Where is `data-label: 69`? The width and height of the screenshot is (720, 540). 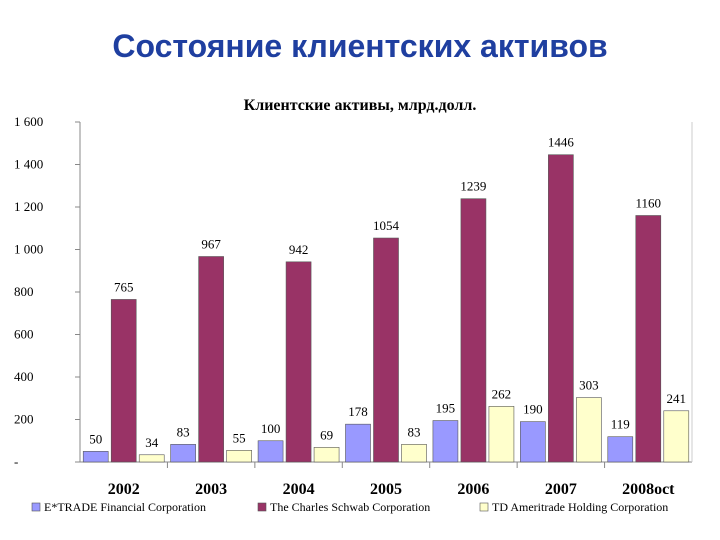 data-label: 69 is located at coordinates (326, 434).